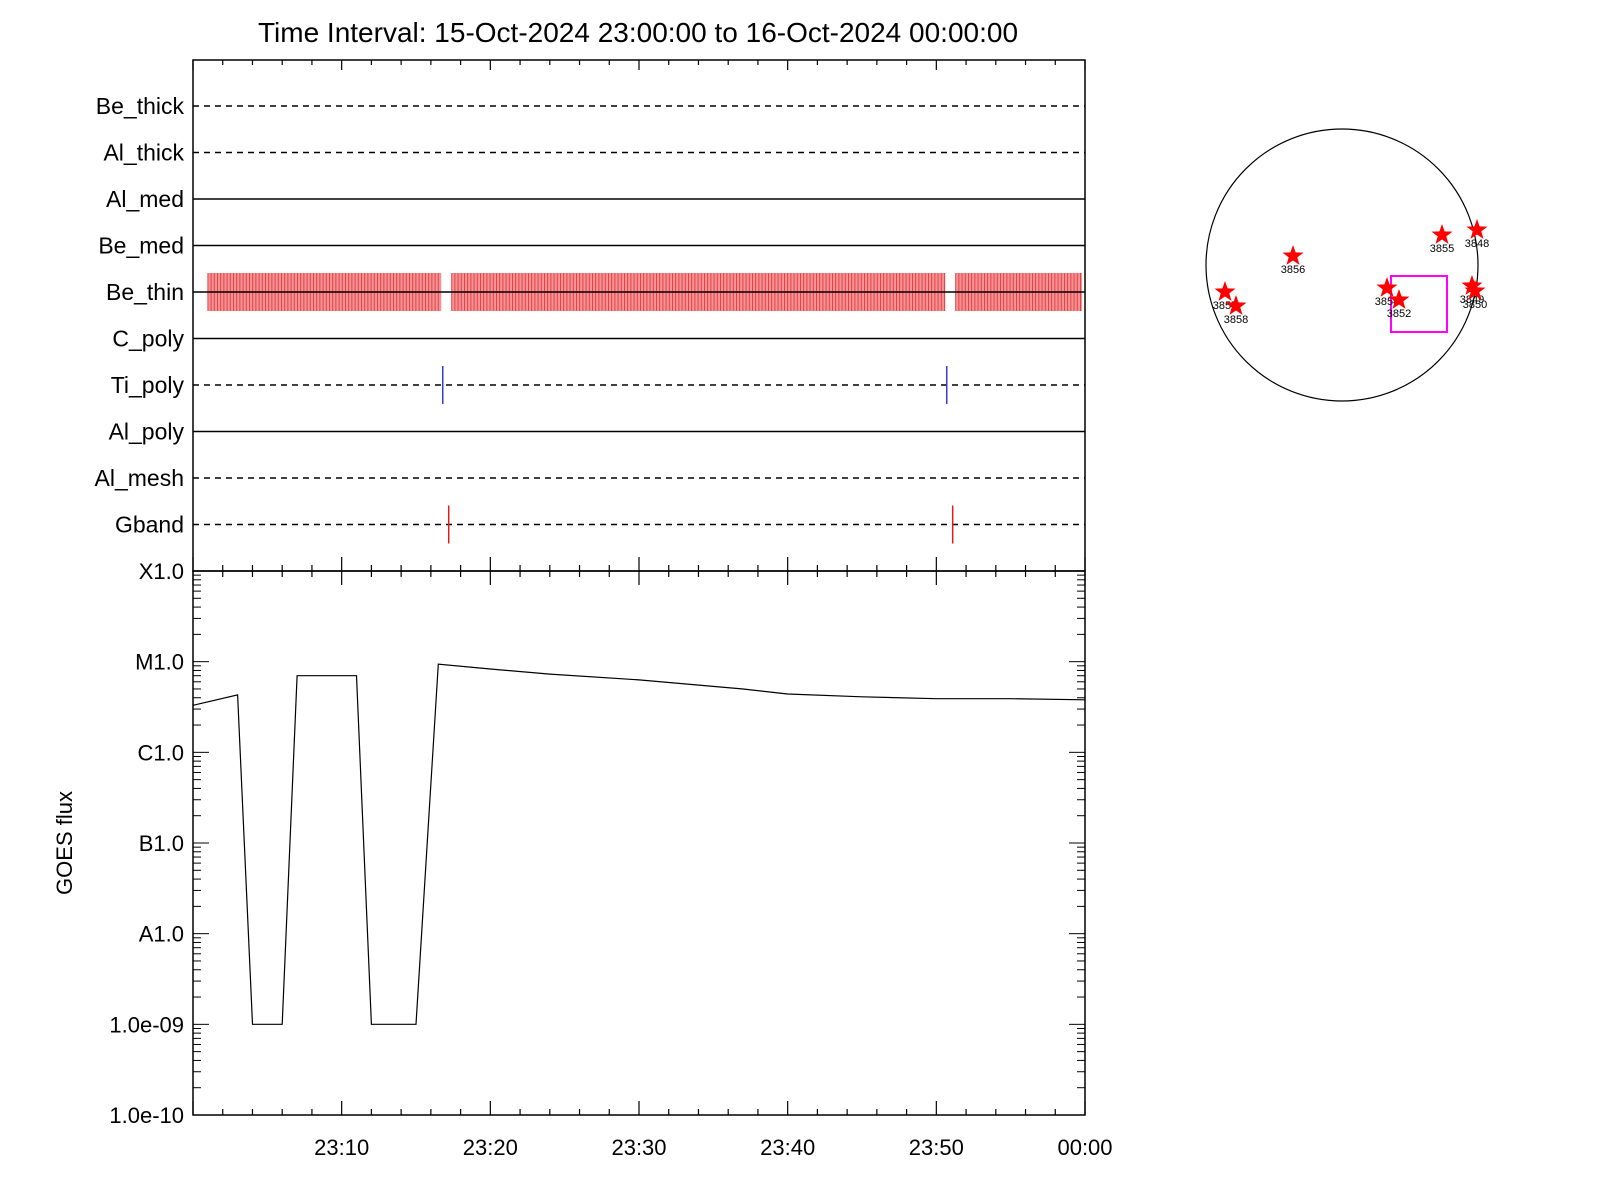 This screenshot has height=1200, width=1600. I want to click on active-region-3852: 3852, so click(1399, 304).